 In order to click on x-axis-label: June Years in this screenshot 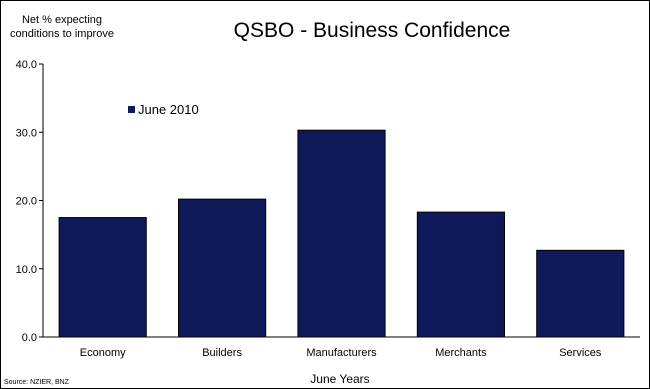, I will do `click(339, 379)`.